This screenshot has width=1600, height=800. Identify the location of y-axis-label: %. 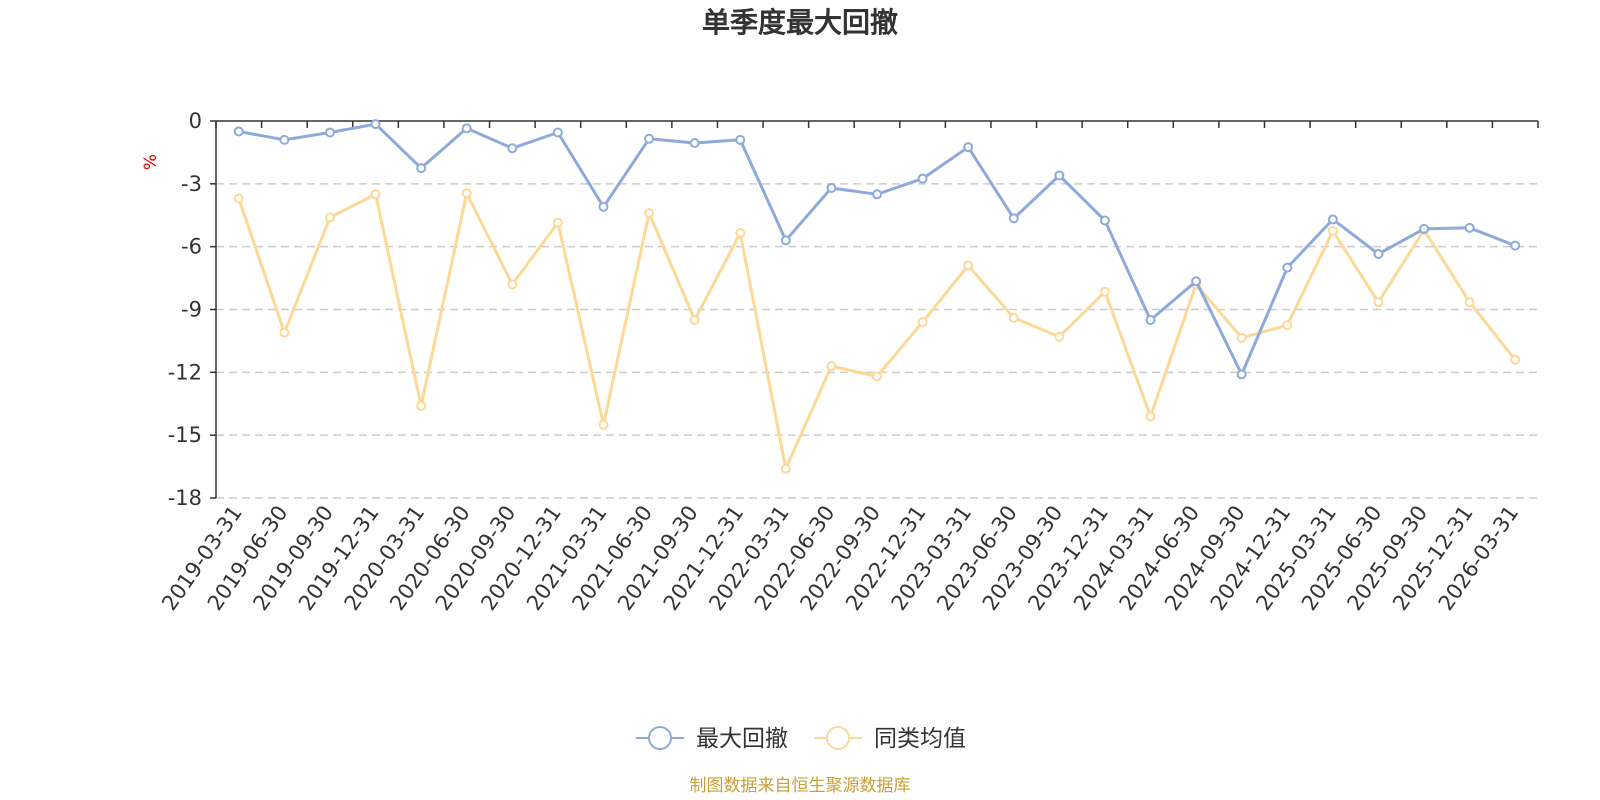
(151, 162).